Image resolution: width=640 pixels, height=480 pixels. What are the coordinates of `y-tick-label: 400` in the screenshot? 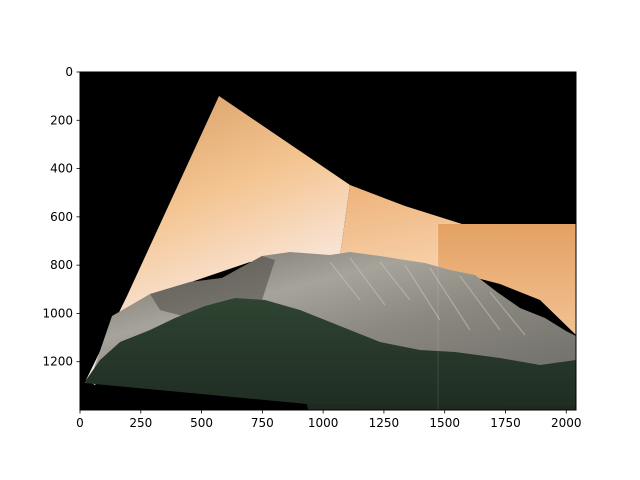 It's located at (61, 169).